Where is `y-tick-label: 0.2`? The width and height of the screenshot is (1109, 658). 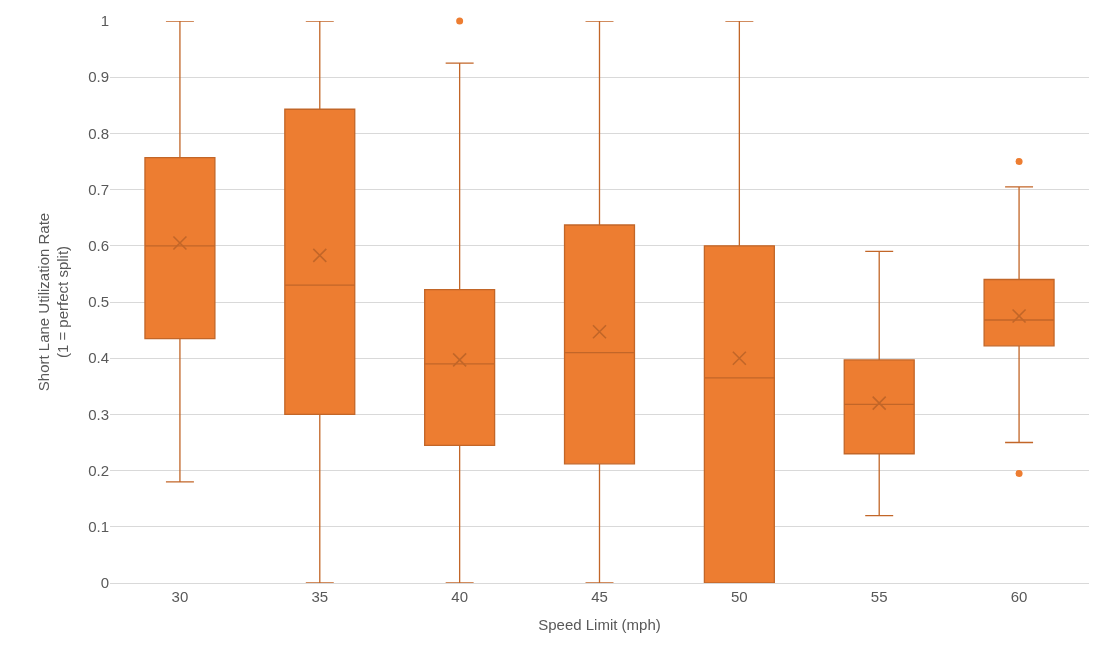 y-tick-label: 0.2 is located at coordinates (98, 470).